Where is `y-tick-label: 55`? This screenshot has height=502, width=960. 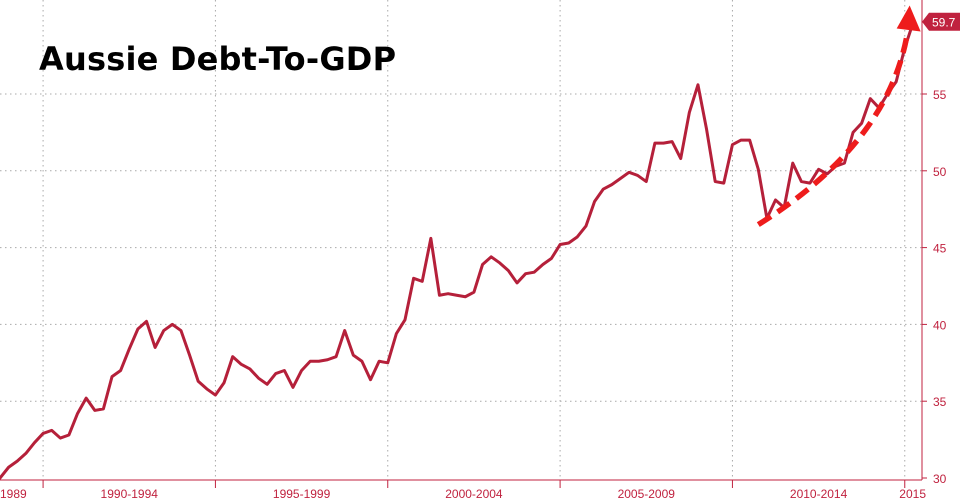 y-tick-label: 55 is located at coordinates (940, 95).